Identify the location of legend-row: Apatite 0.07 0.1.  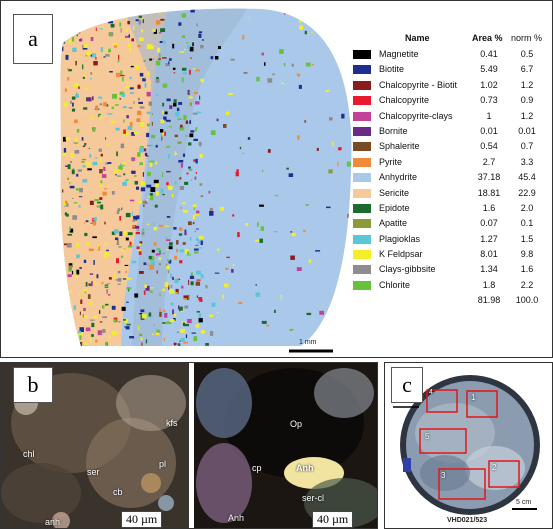
(451, 223).